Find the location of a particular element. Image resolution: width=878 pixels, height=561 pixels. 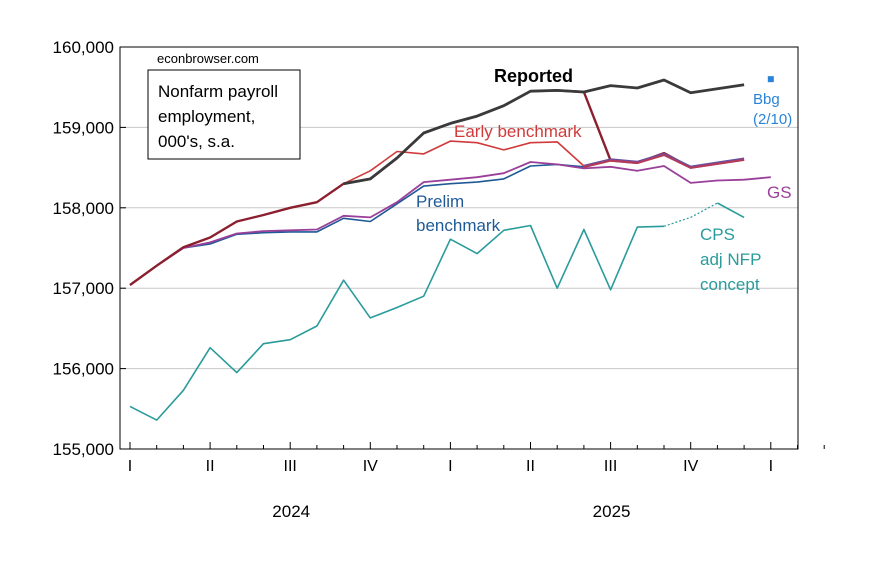

series-line-reported is located at coordinates (544, 132).